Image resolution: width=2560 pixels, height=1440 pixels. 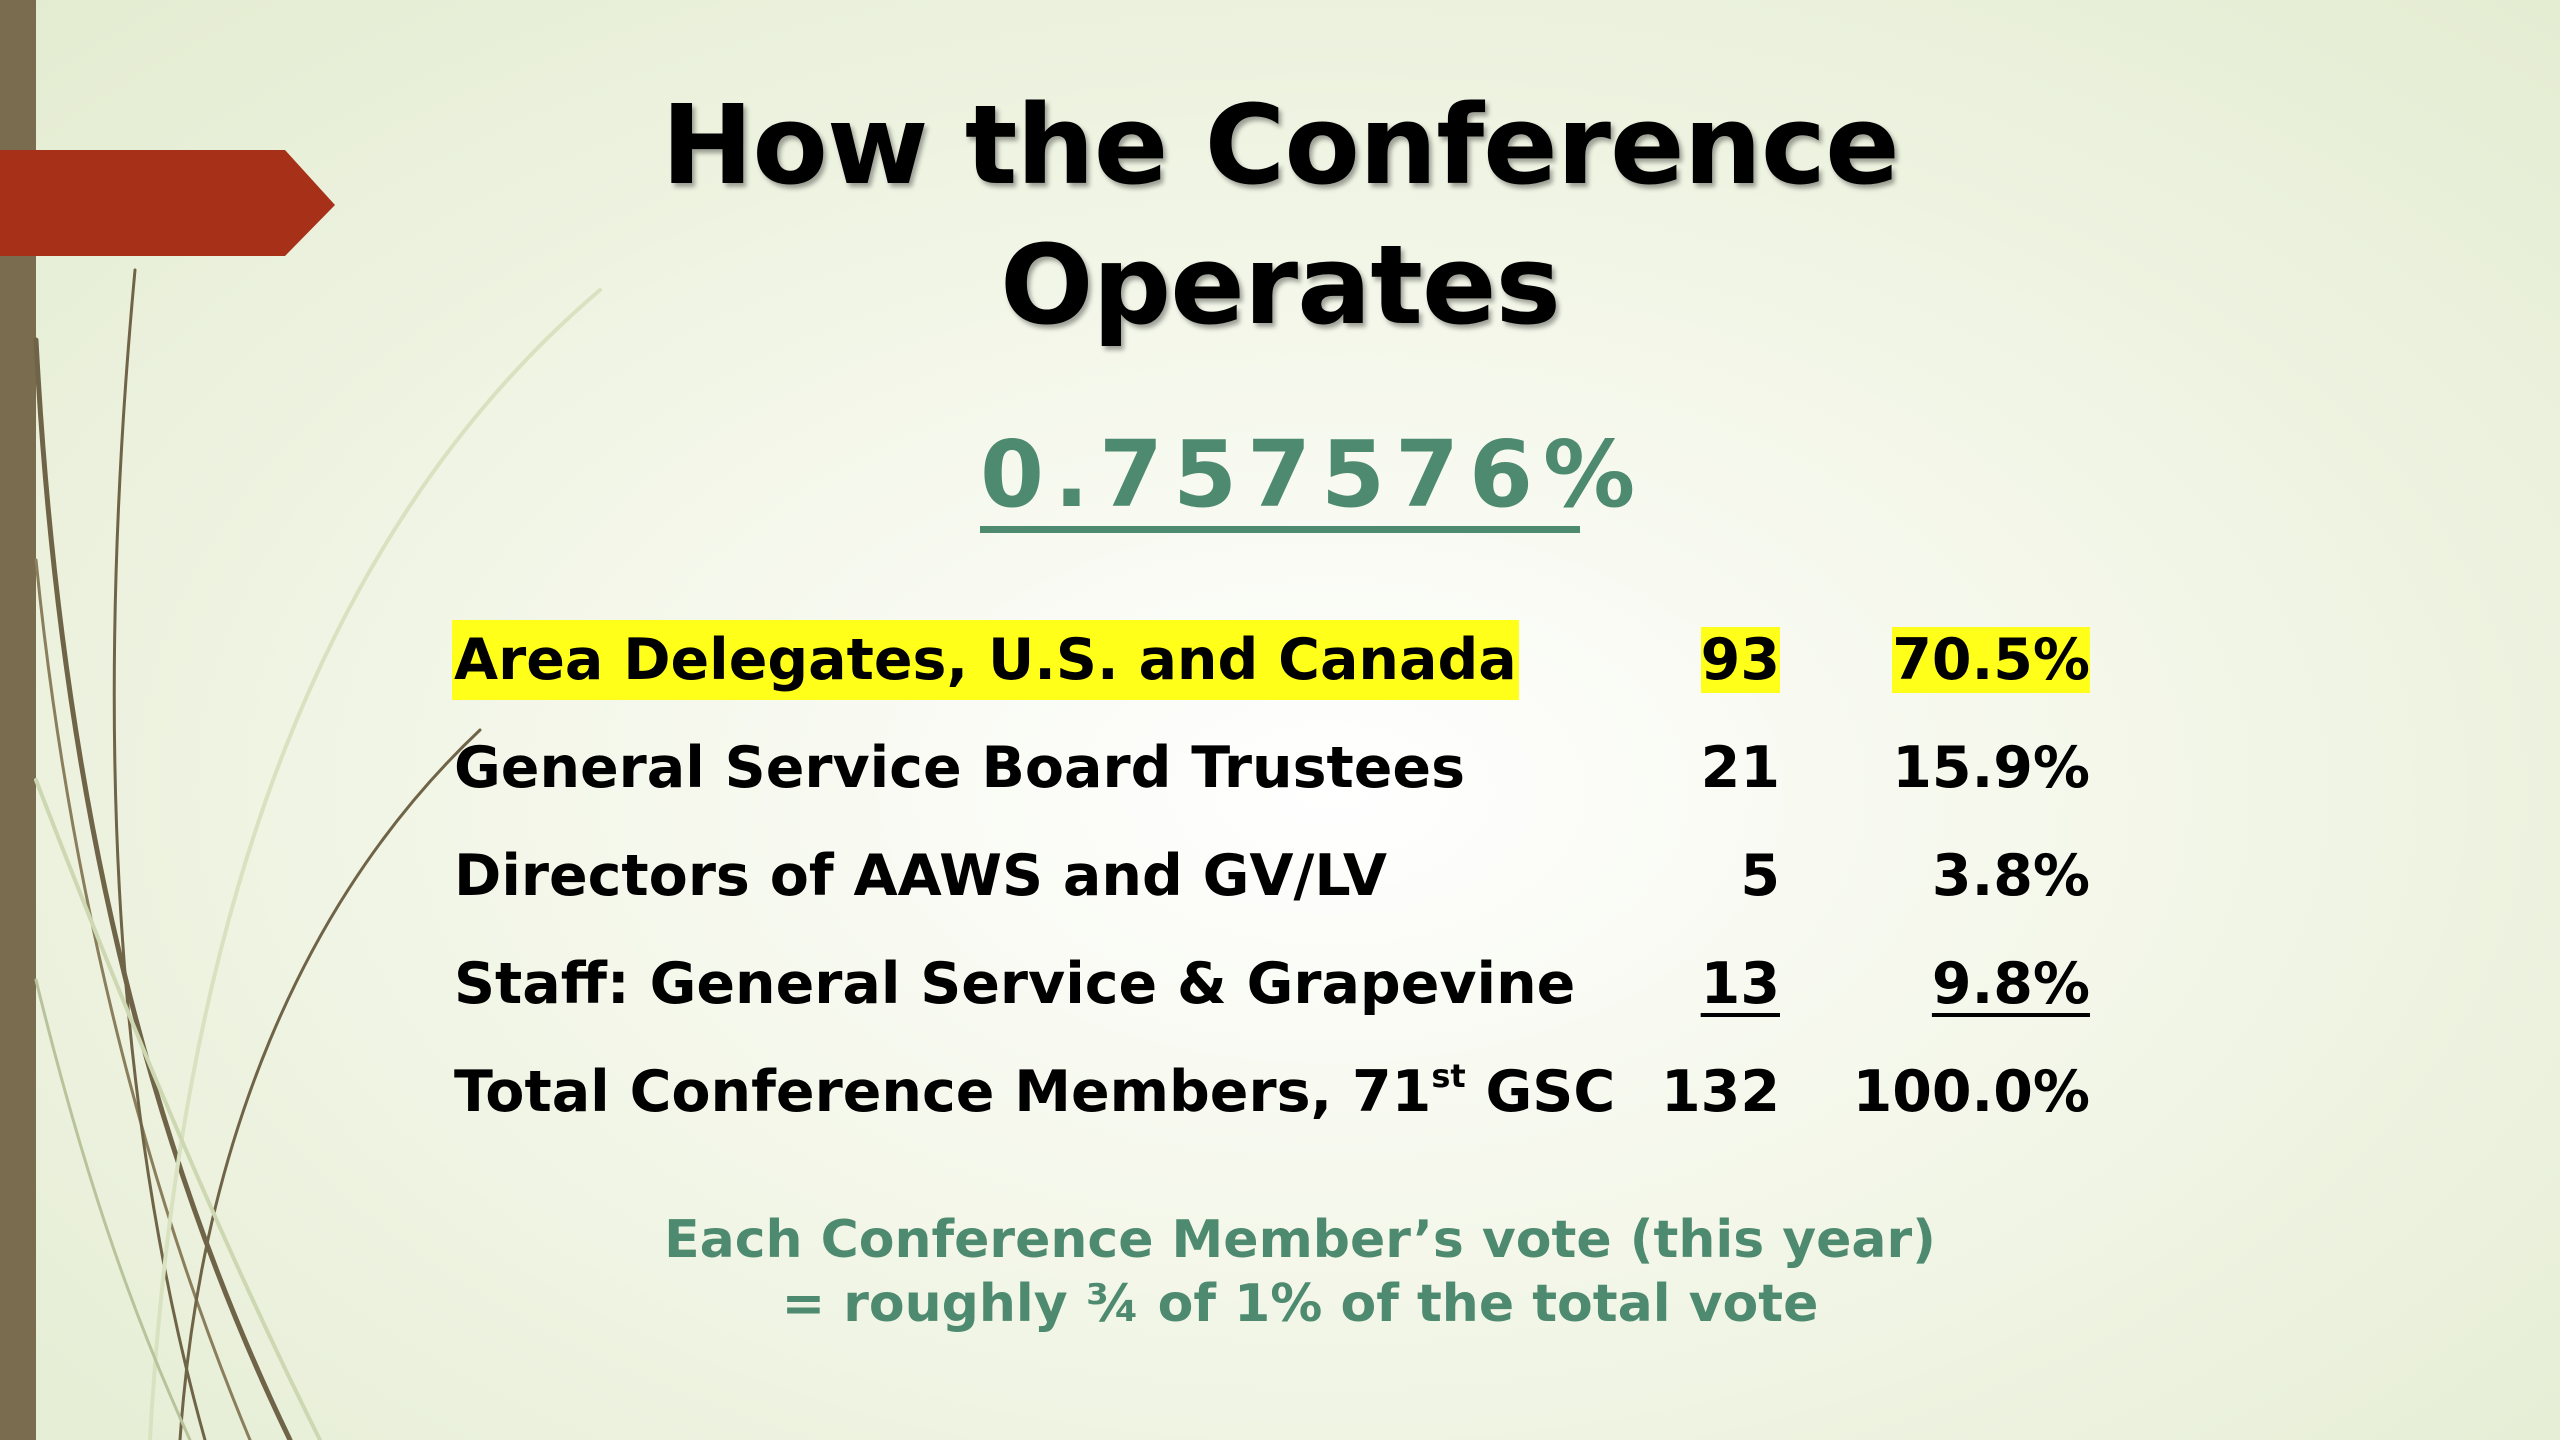 What do you see at coordinates (2010, 876) in the screenshot?
I see `row-percent: 3.8%` at bounding box center [2010, 876].